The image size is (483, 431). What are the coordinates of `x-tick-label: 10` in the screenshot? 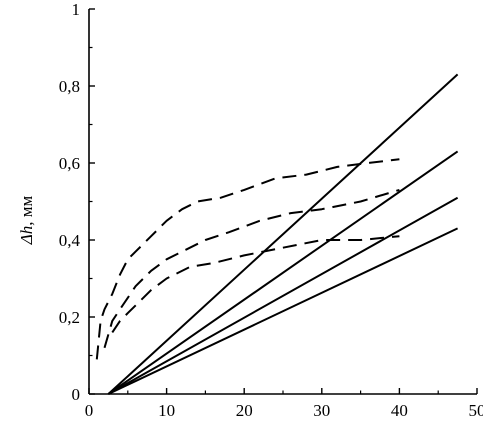 It's located at (166, 410).